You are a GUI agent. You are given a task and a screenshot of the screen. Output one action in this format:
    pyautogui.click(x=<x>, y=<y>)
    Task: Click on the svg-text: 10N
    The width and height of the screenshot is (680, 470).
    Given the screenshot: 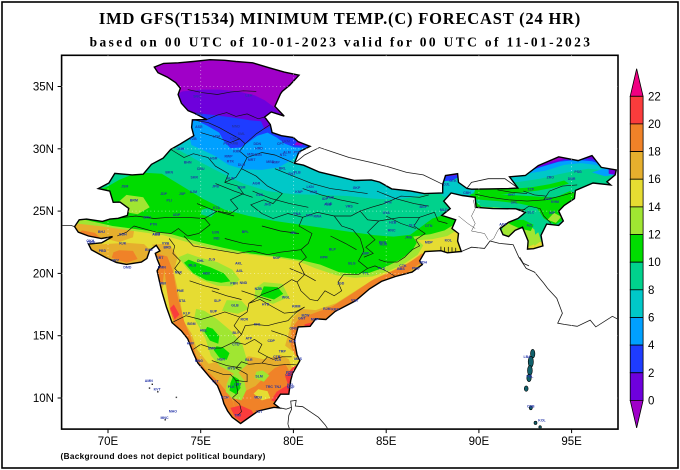 What is the action you would take?
    pyautogui.click(x=43, y=399)
    